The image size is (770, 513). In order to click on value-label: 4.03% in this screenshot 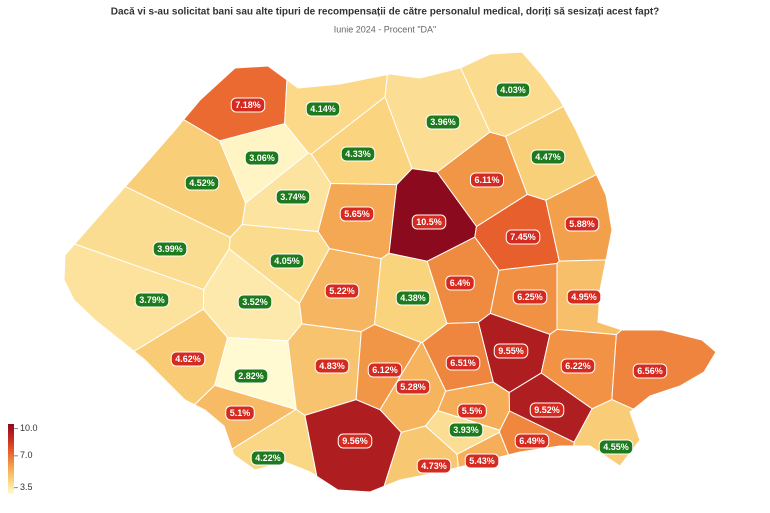, I will do `click(513, 90)`.